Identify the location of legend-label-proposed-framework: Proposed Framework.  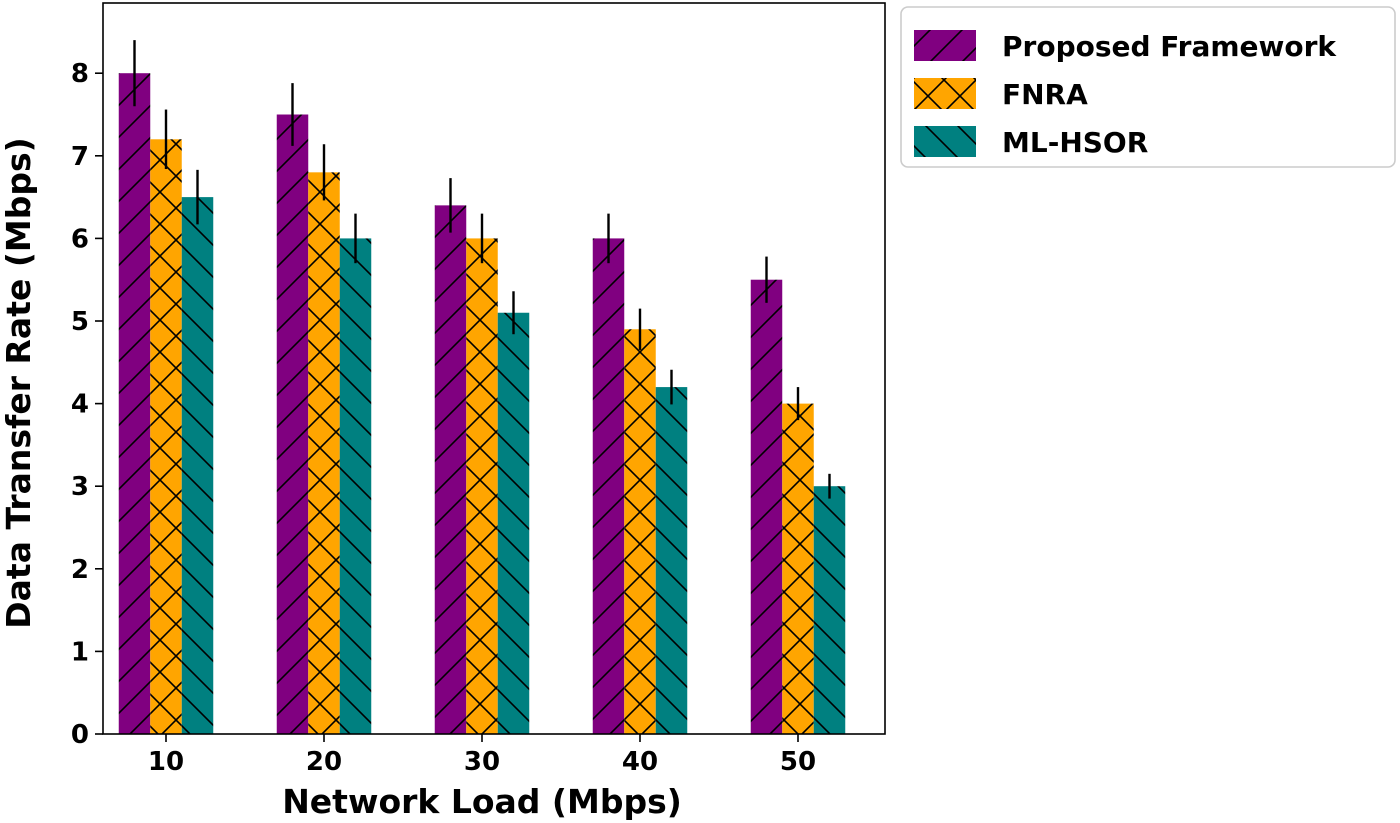
(1169, 46).